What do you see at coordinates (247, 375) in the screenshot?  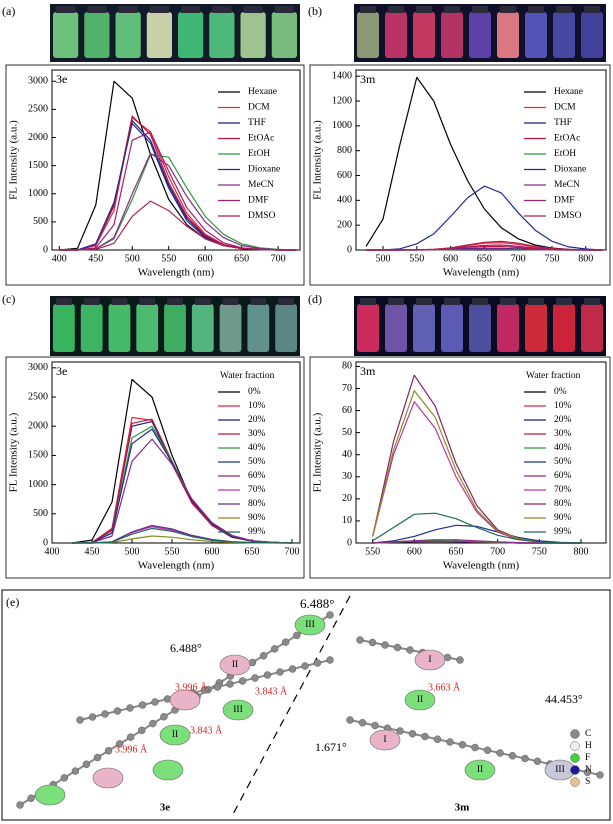 I see `legend-title: Water fraction` at bounding box center [247, 375].